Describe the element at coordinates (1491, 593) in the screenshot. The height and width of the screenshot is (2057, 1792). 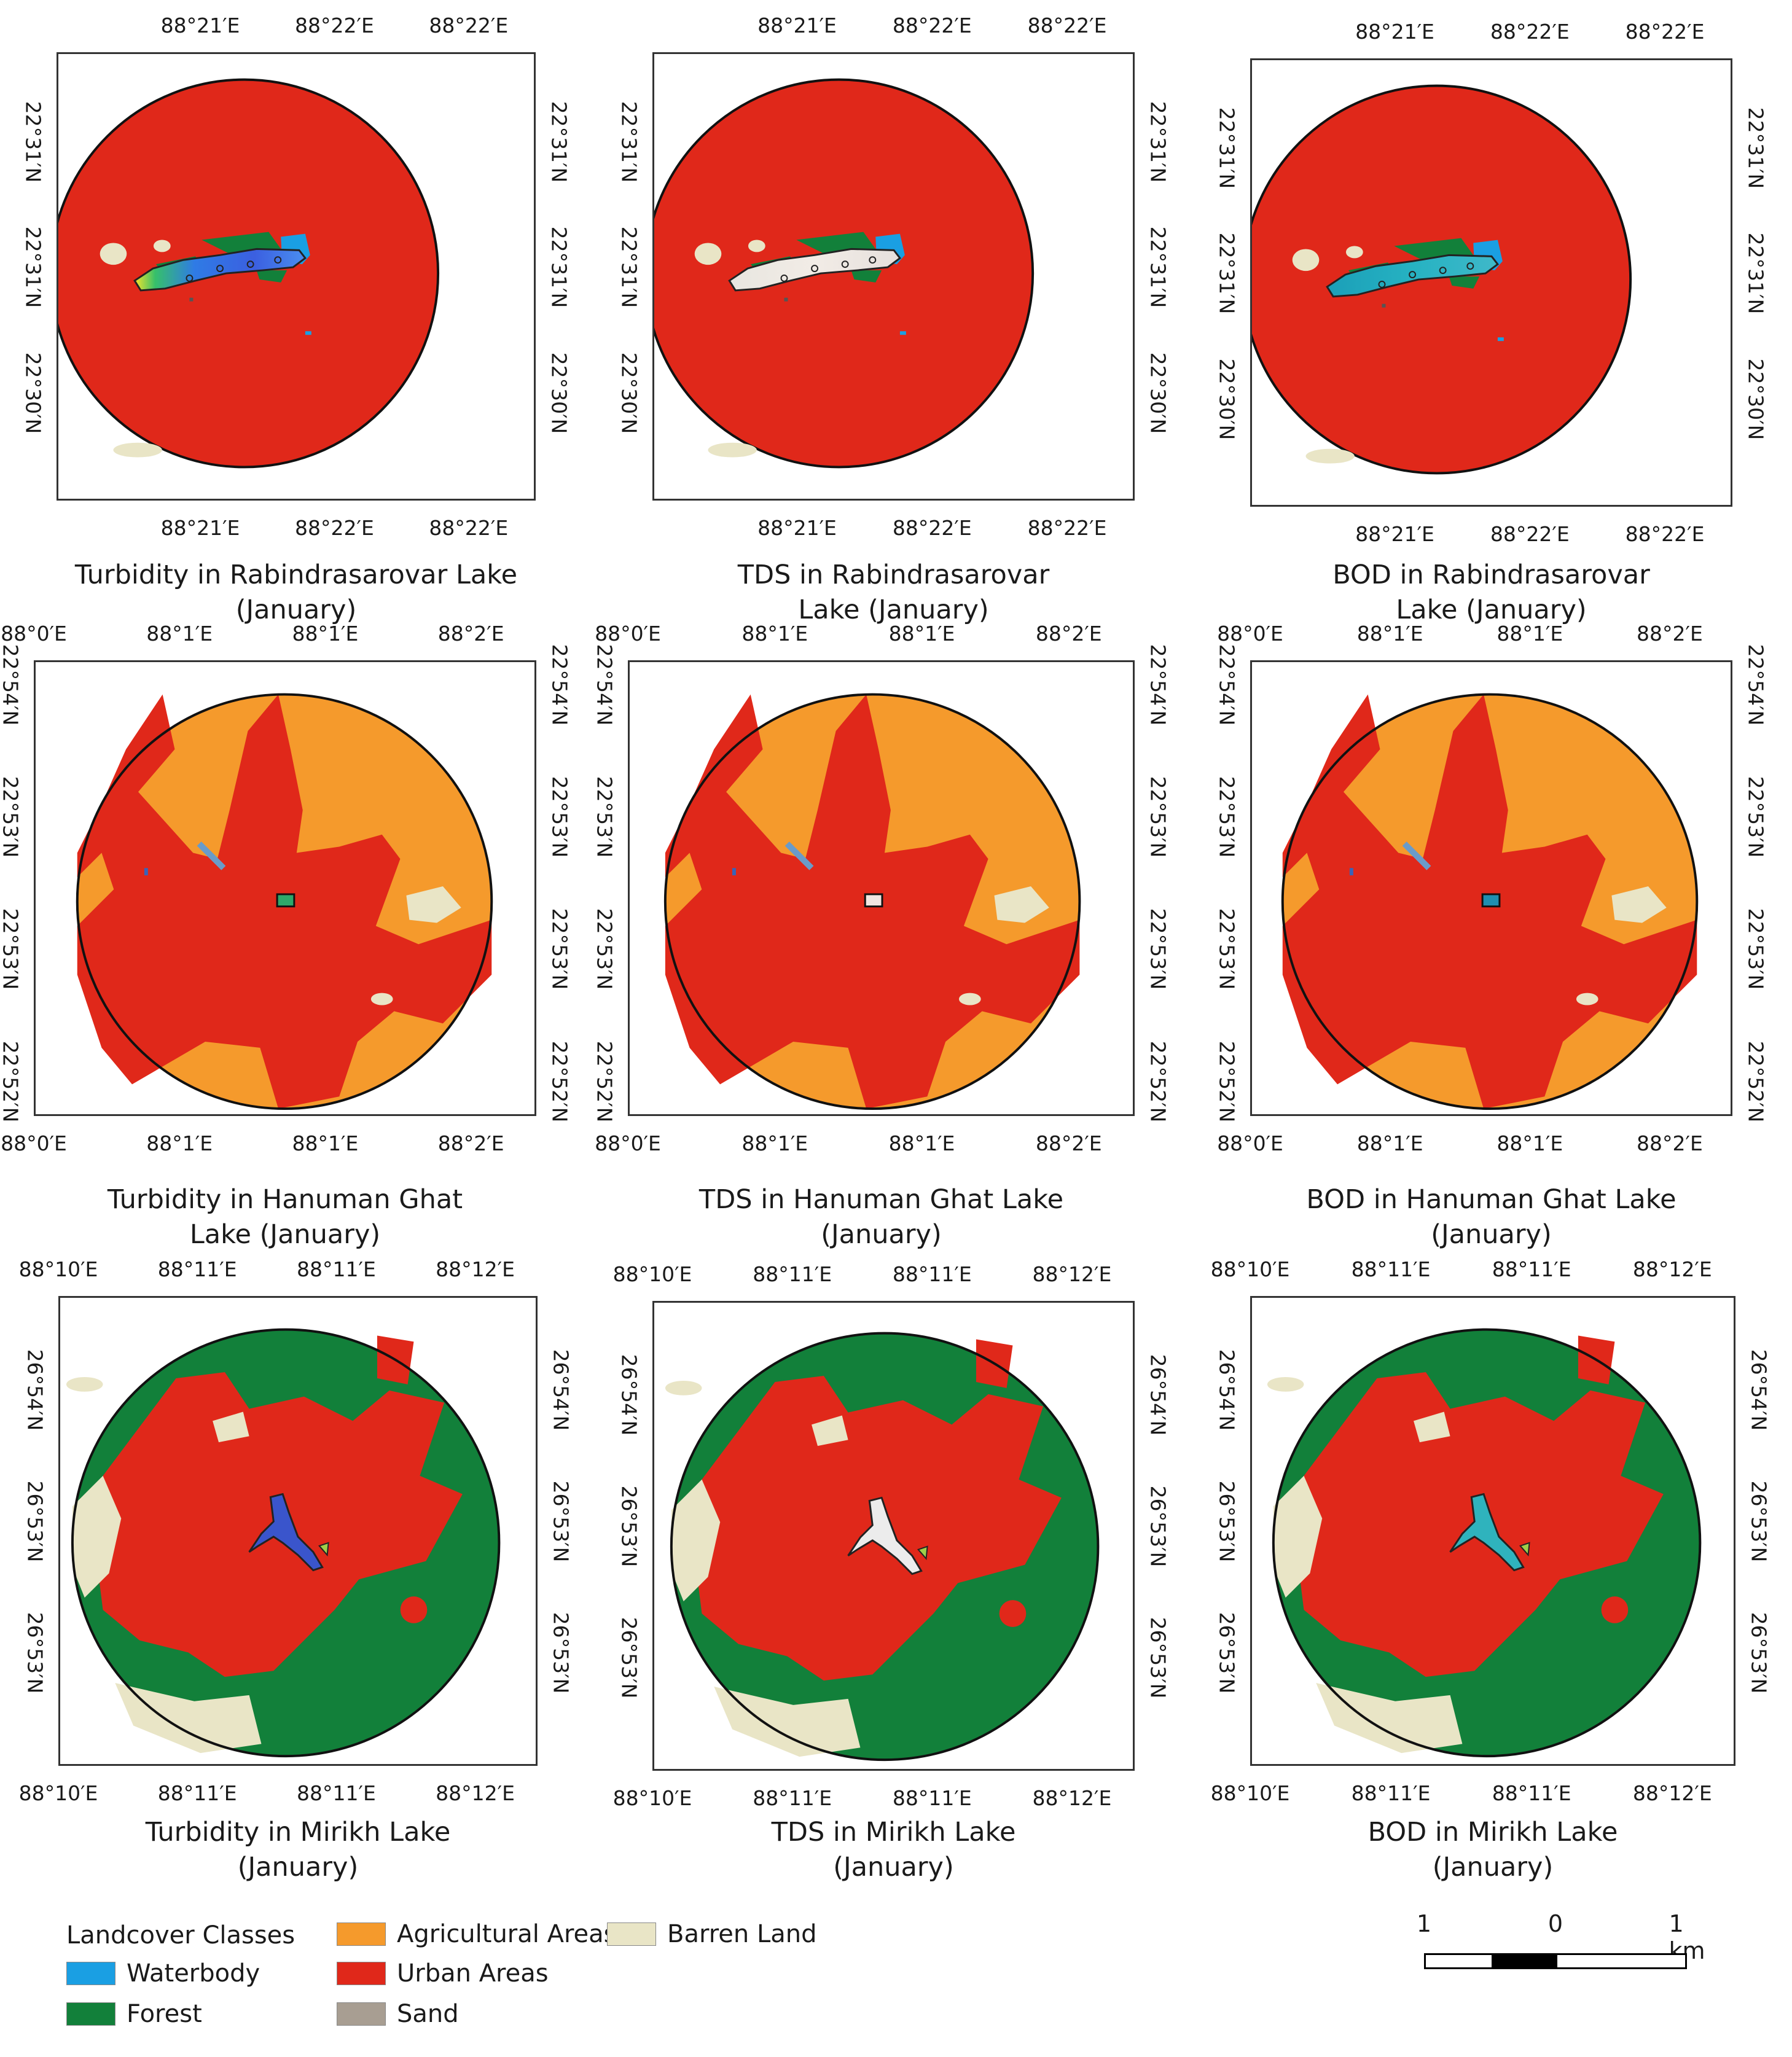
I see `caption-rab-bod: BOD in Rabindrasarovar Lake (January)` at that location.